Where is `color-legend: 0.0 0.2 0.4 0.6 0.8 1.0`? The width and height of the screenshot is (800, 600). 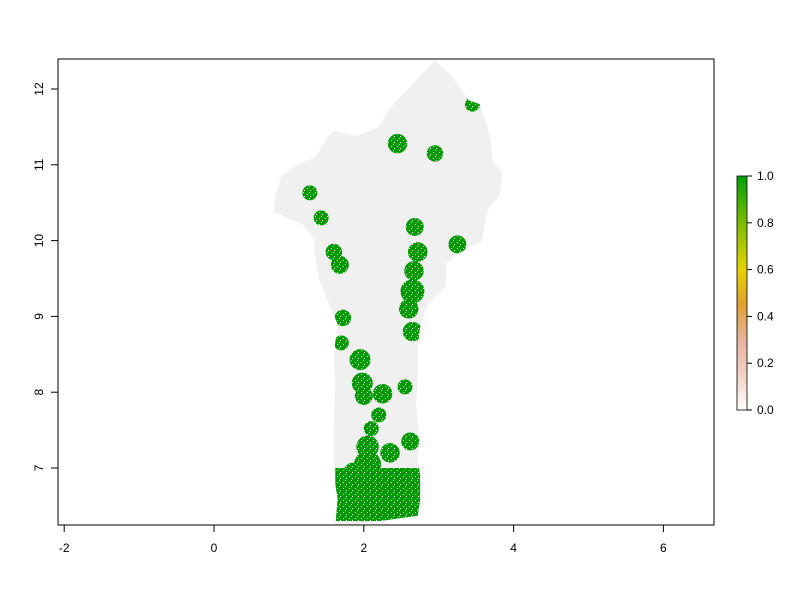 color-legend: 0.0 0.2 0.4 0.6 0.8 1.0 is located at coordinates (755, 293).